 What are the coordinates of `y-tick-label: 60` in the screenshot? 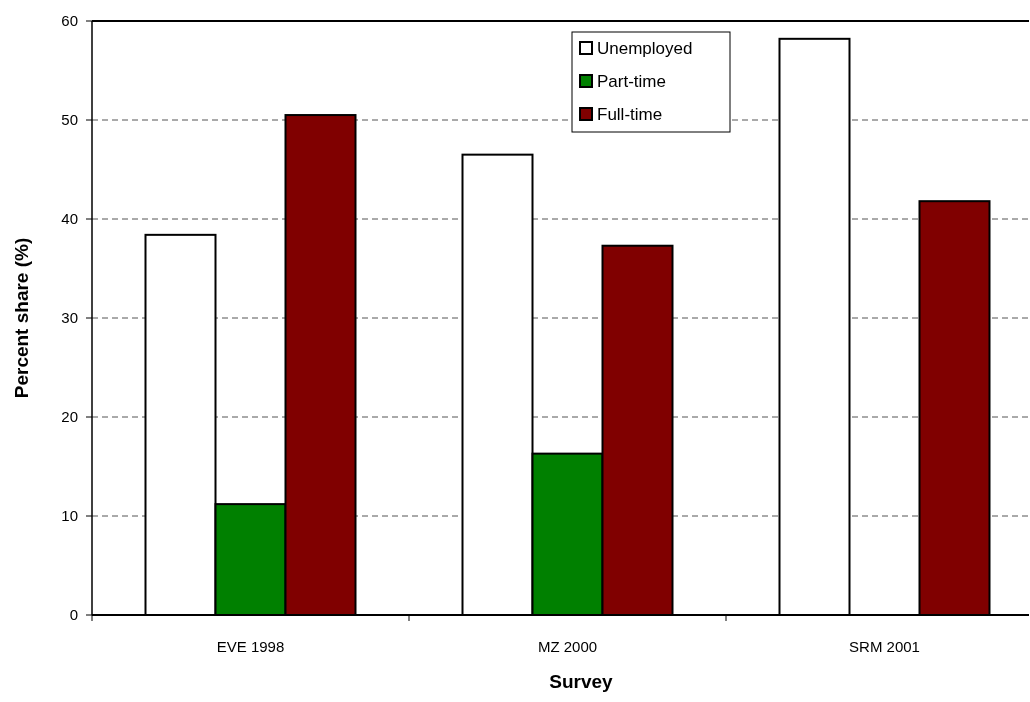 It's located at (69, 21).